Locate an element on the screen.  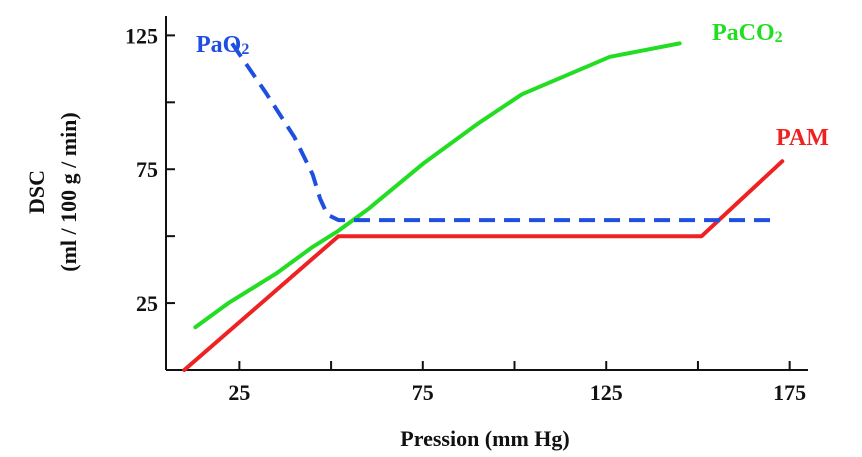
y-tick-label: 125 is located at coordinates (141, 35).